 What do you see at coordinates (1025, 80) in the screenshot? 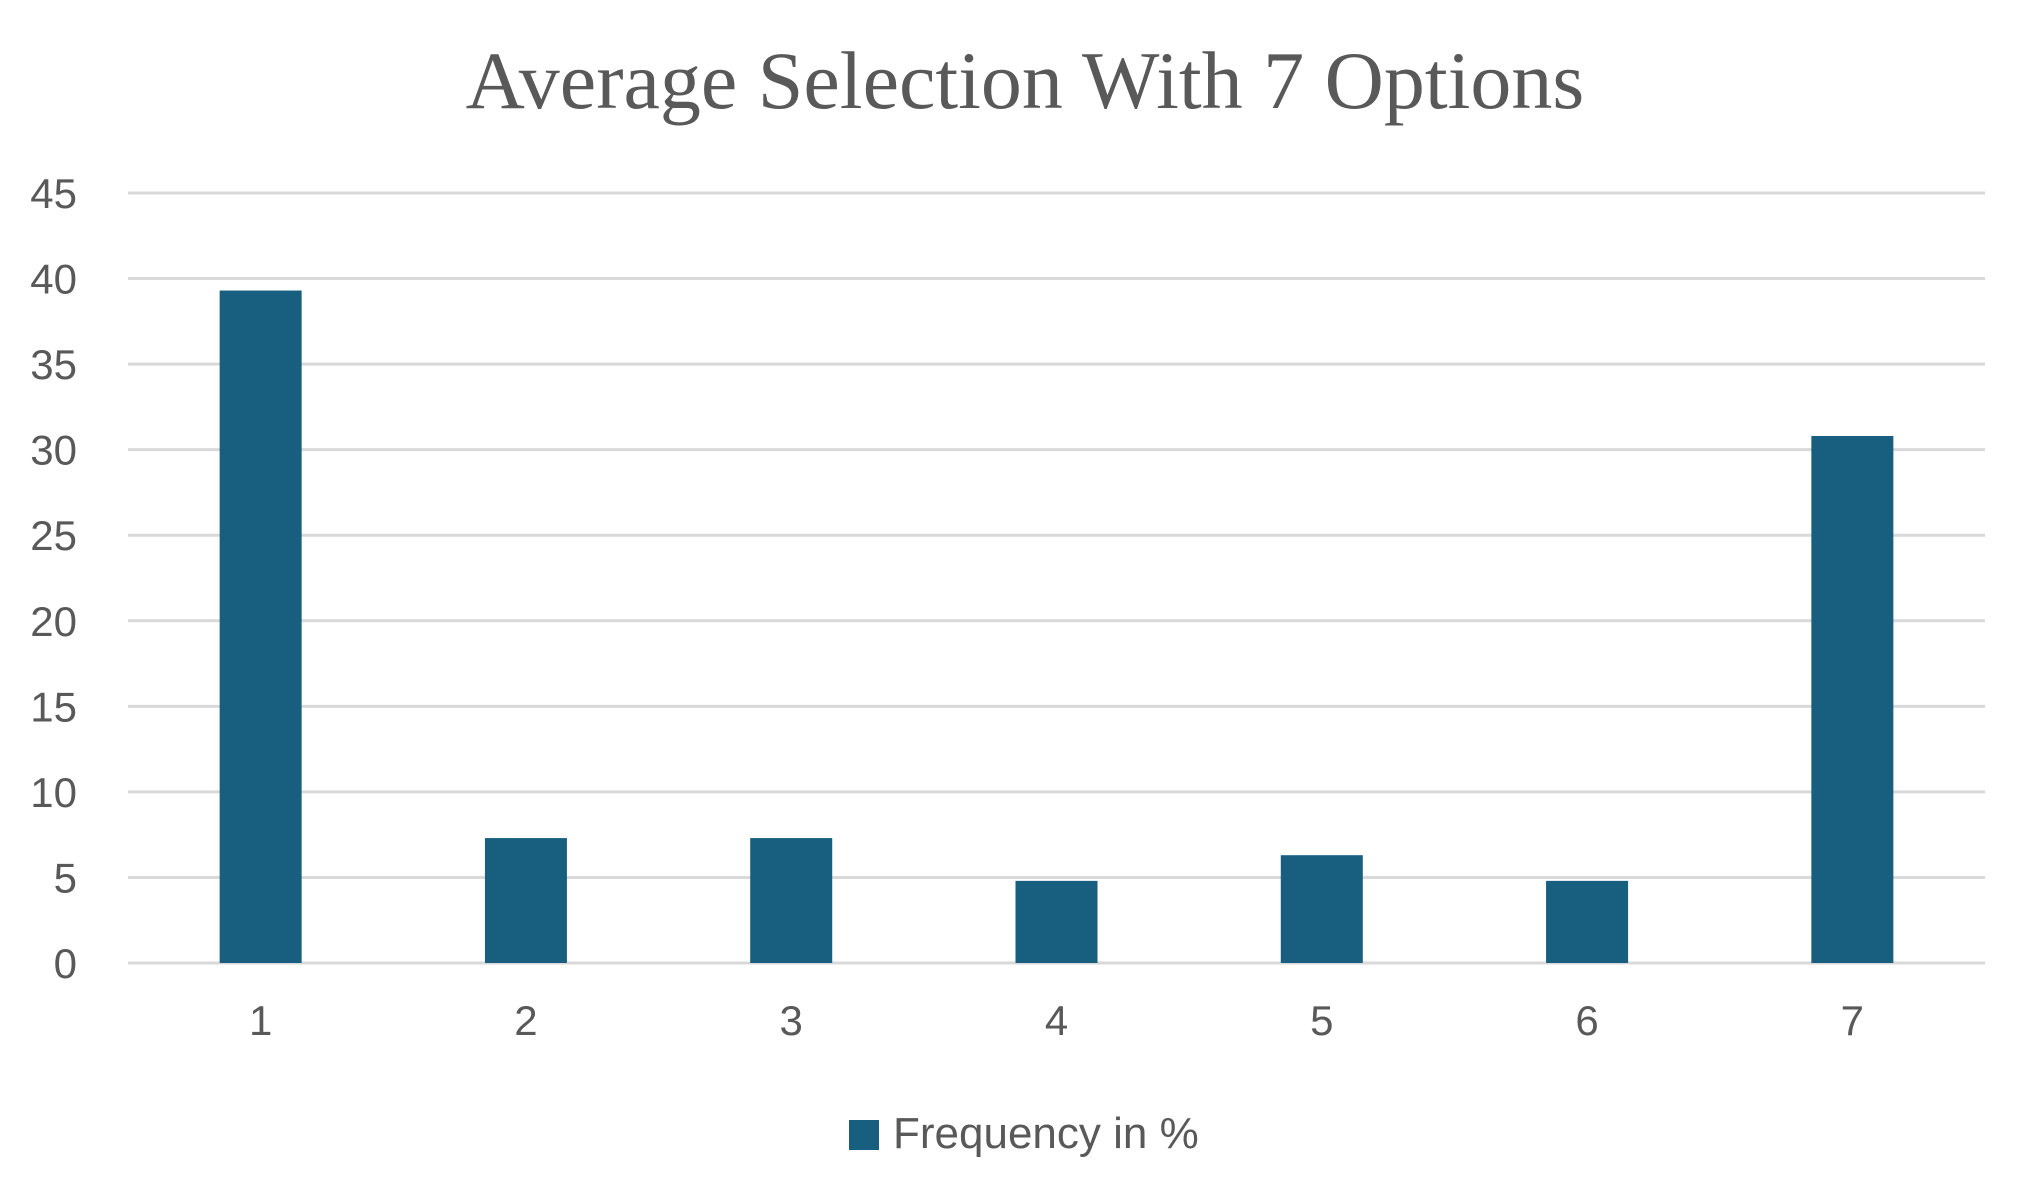
I see `chart-title: Average Selection With 7 Options` at bounding box center [1025, 80].